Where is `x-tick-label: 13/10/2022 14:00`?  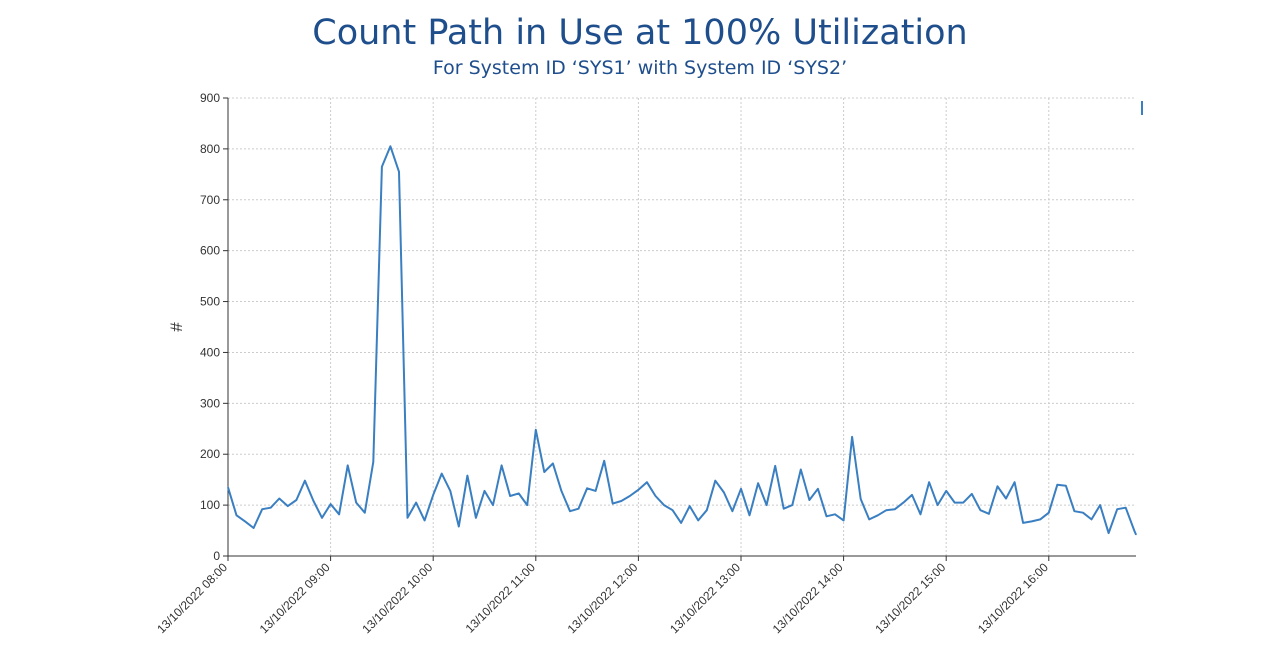
x-tick-label: 13/10/2022 14:00 is located at coordinates (808, 598).